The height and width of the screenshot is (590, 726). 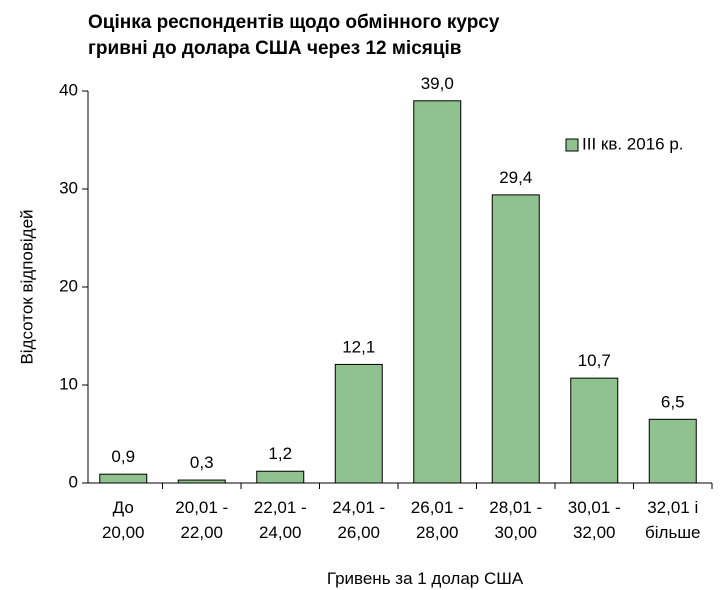 I want to click on x-tick-label: 30,01 -, so click(x=594, y=507).